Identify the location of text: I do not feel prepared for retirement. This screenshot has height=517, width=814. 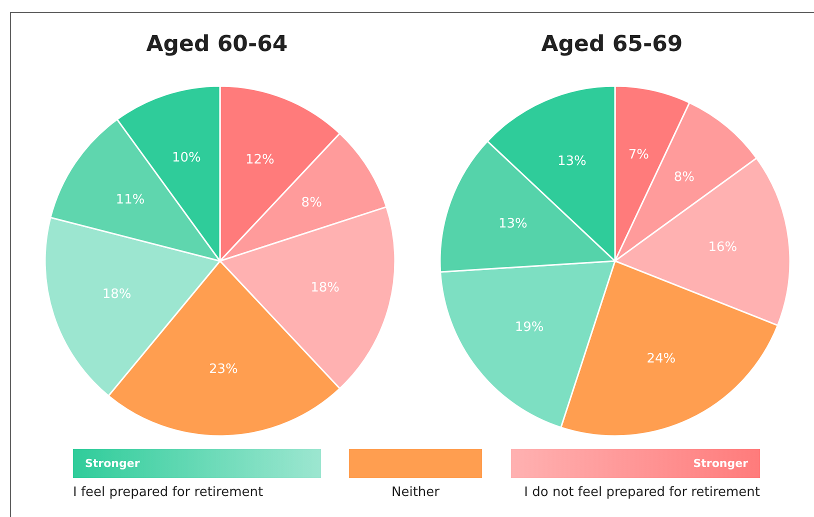
(642, 492).